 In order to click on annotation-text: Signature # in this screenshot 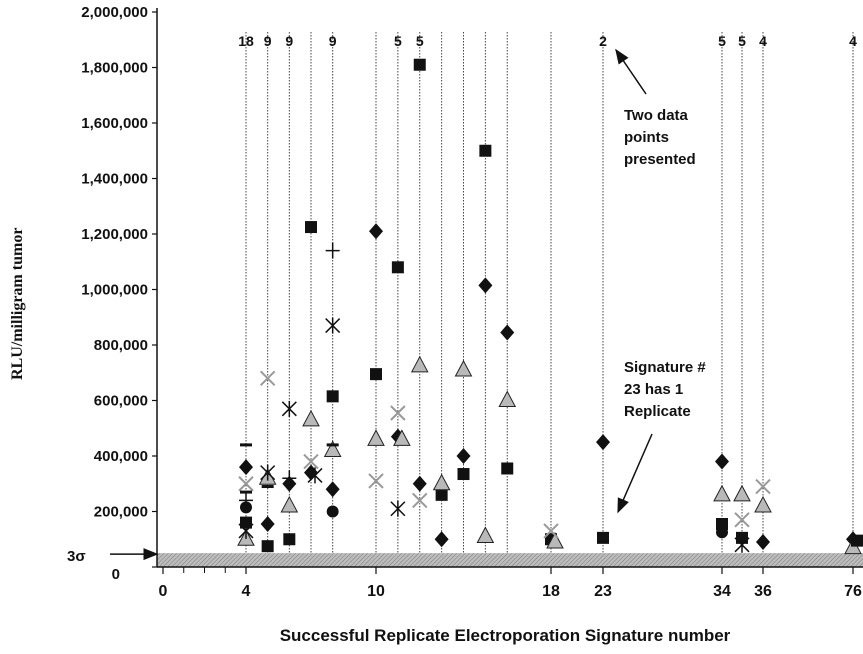, I will do `click(665, 367)`.